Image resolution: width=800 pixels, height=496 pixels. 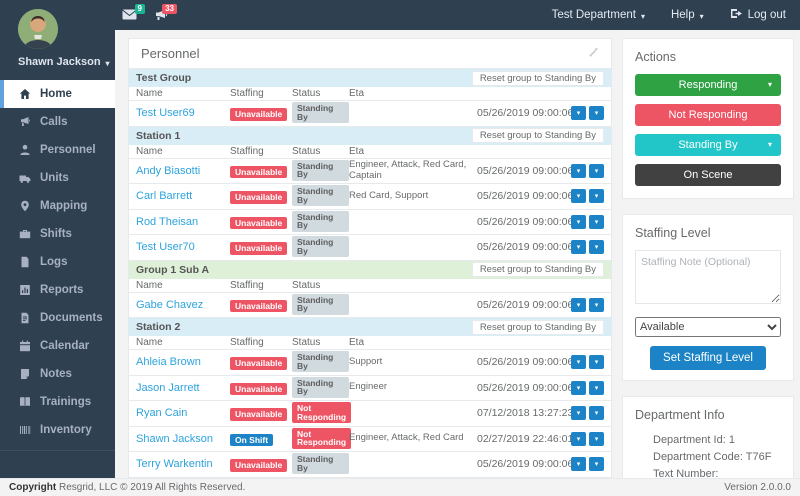 What do you see at coordinates (167, 221) in the screenshot?
I see `person-name-link: Rod Theisan` at bounding box center [167, 221].